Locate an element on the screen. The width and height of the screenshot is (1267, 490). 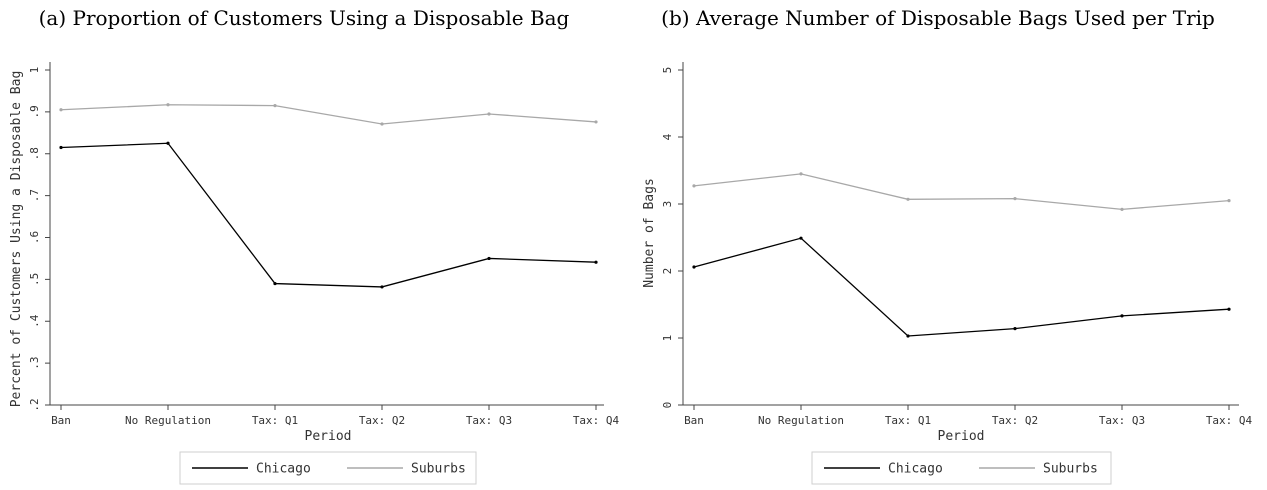
panel-a-legend: Chicago Suburbs is located at coordinates (328, 468).